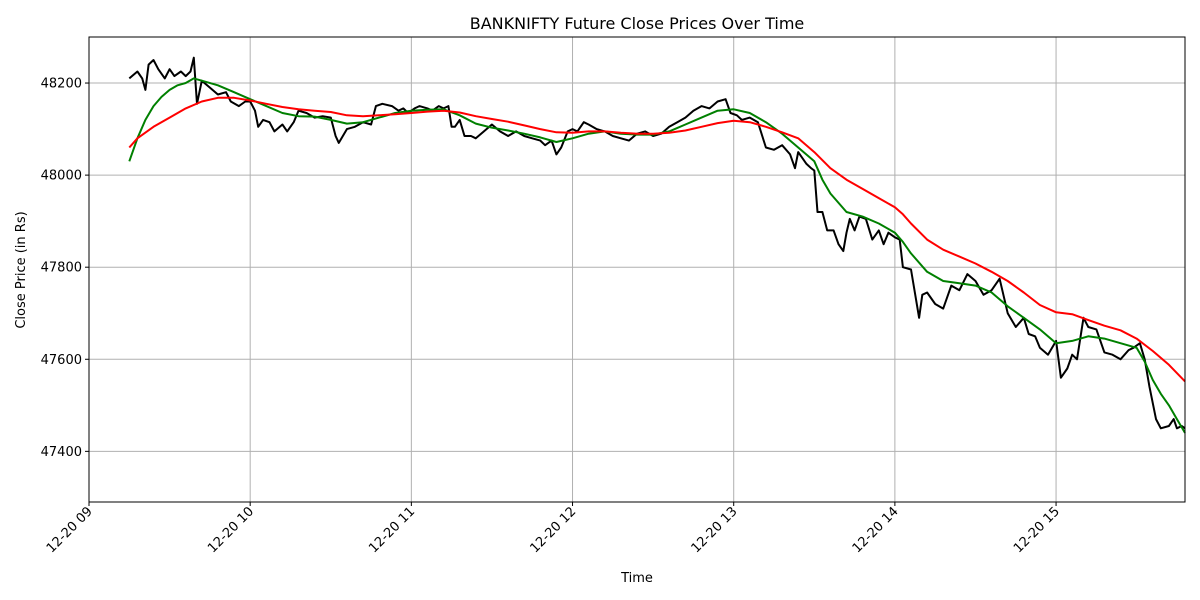  I want to click on x-axis-label: Time, so click(636, 578).